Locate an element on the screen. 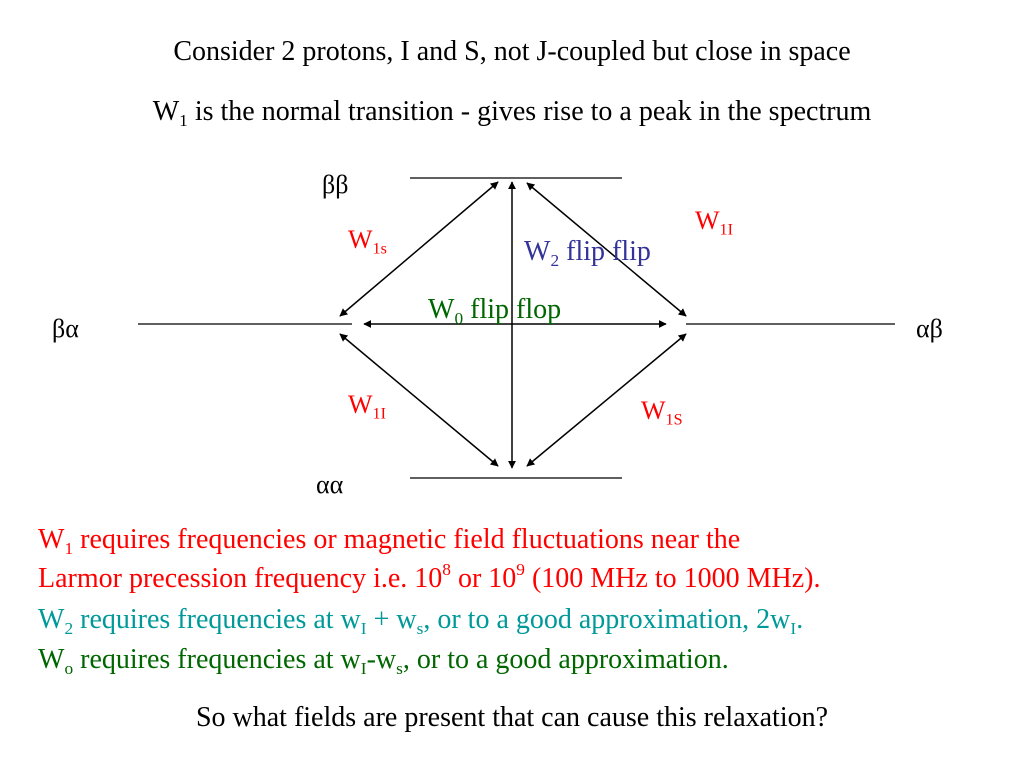  w1i-top-label: W1I is located at coordinates (714, 222).